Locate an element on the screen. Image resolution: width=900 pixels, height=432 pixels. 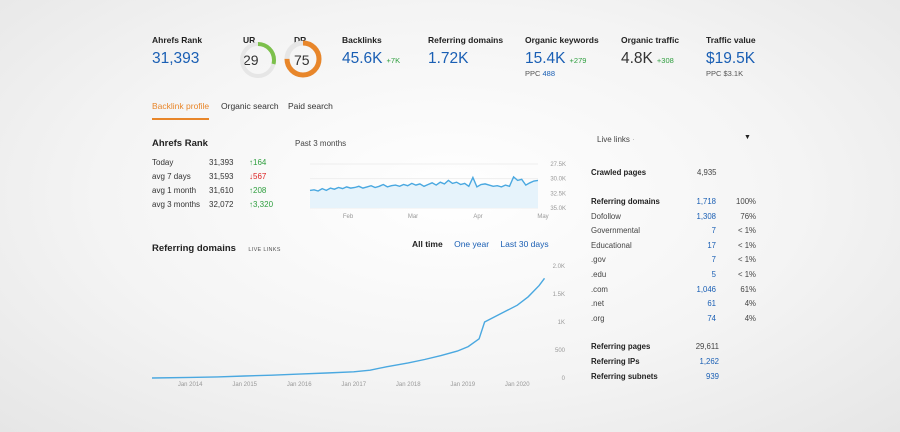
referring-ips-value: 1,262 is located at coordinates (709, 361).